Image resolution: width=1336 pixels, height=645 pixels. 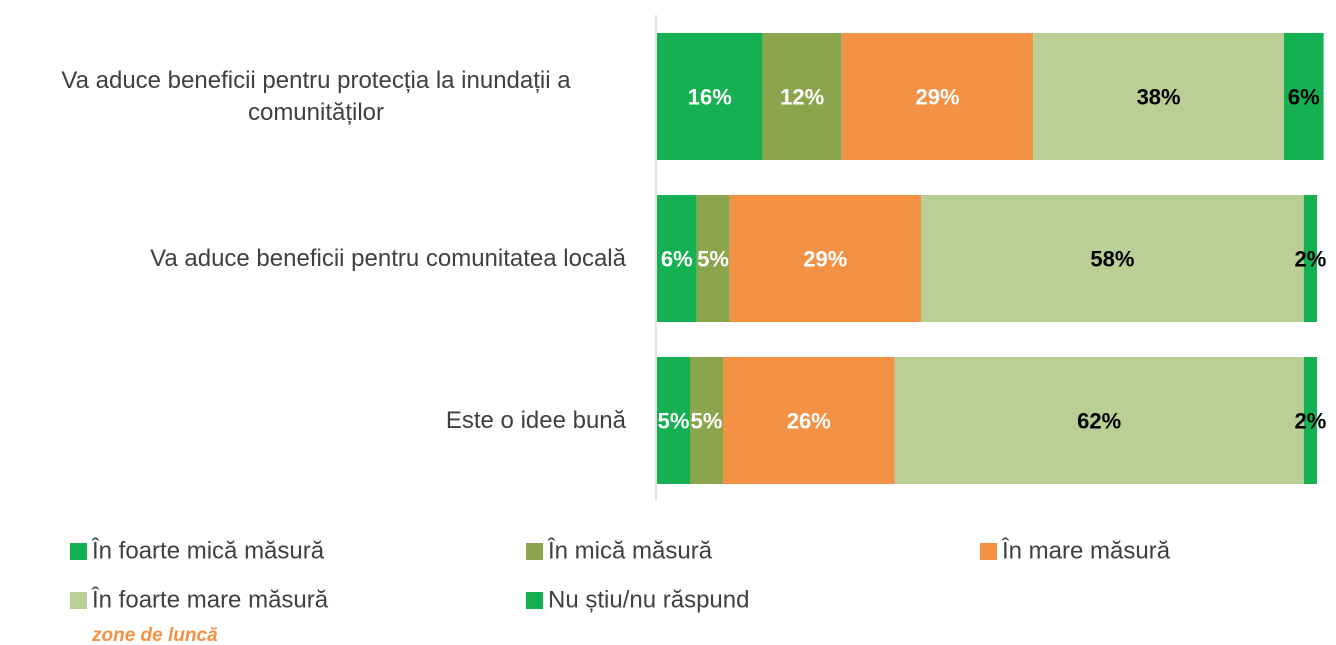 I want to click on data-label: 62%, so click(x=1099, y=420).